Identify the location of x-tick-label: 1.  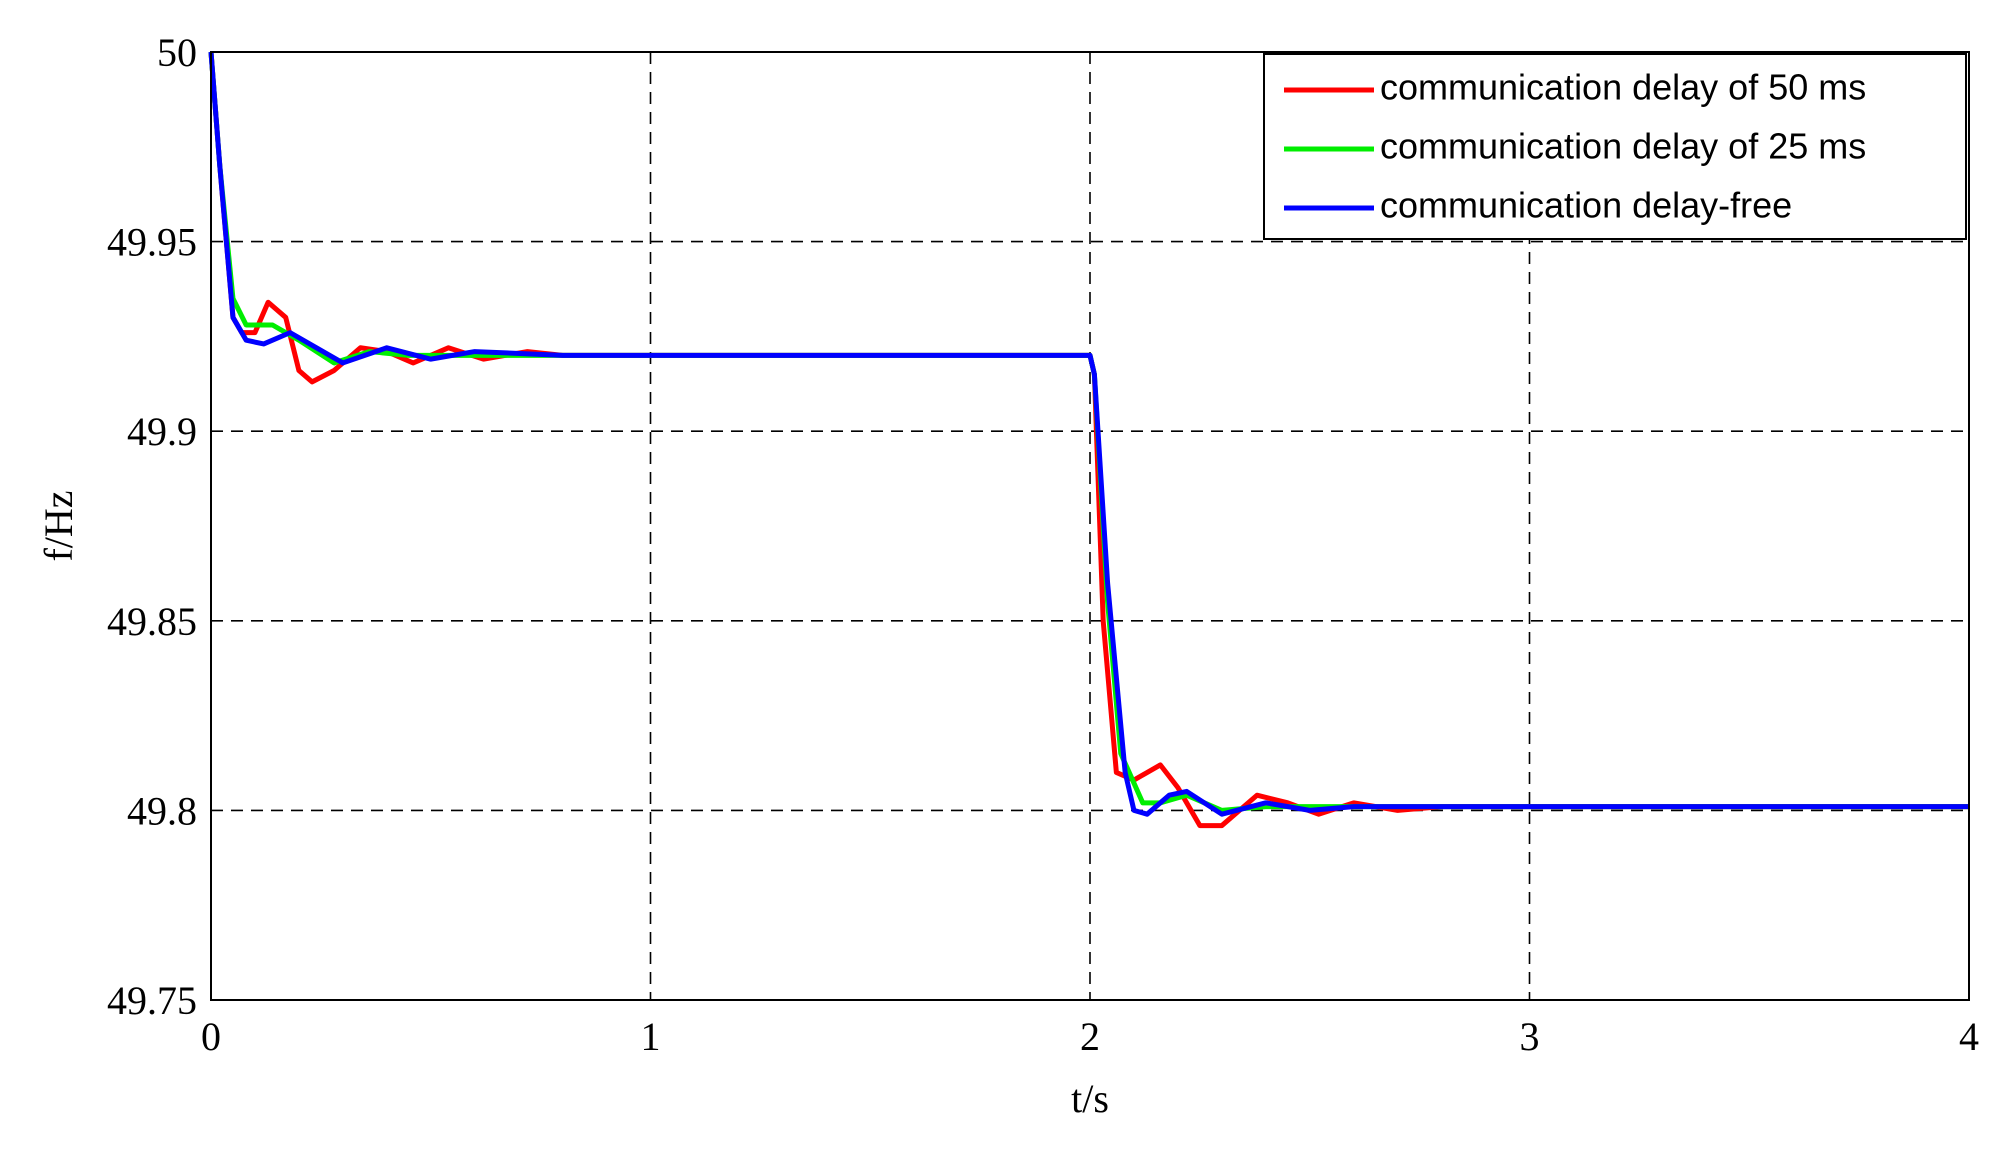
(651, 1036).